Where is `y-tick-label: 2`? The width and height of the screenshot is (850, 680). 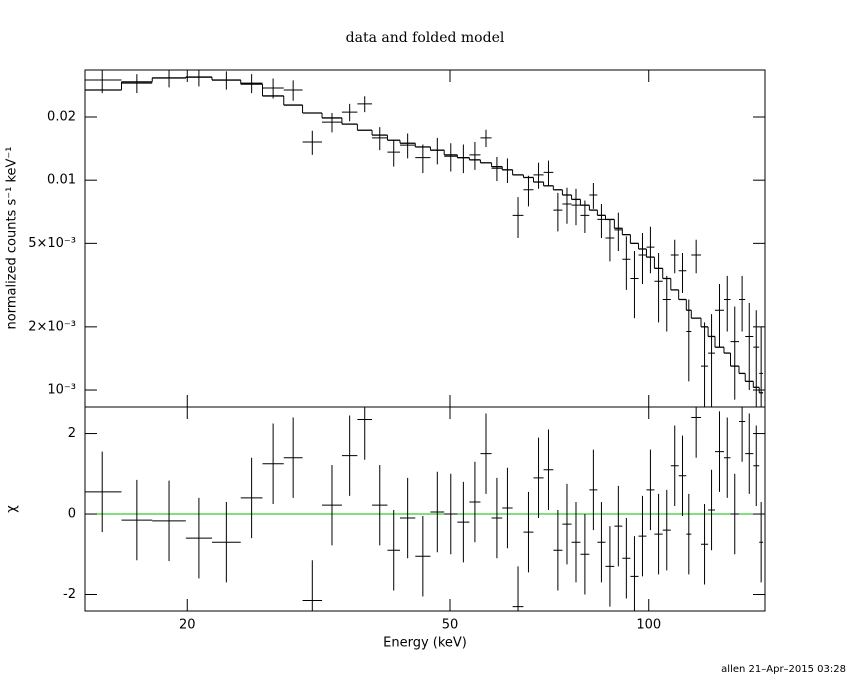 y-tick-label: 2 is located at coordinates (72, 433).